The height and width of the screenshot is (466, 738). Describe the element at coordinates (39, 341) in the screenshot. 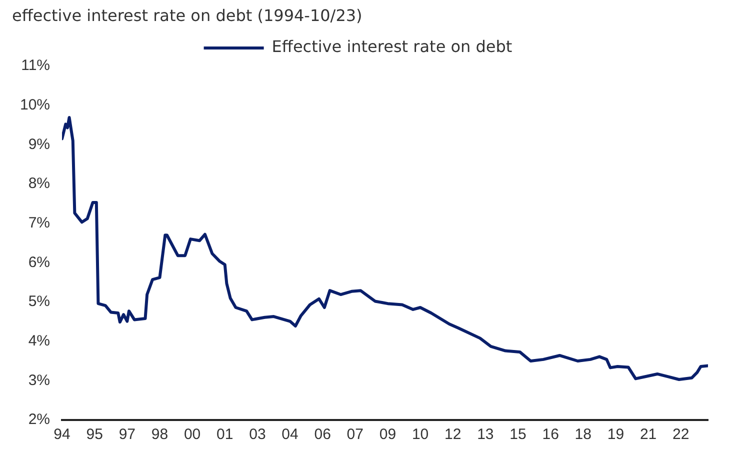

I see `y-tick-label: 4%` at that location.